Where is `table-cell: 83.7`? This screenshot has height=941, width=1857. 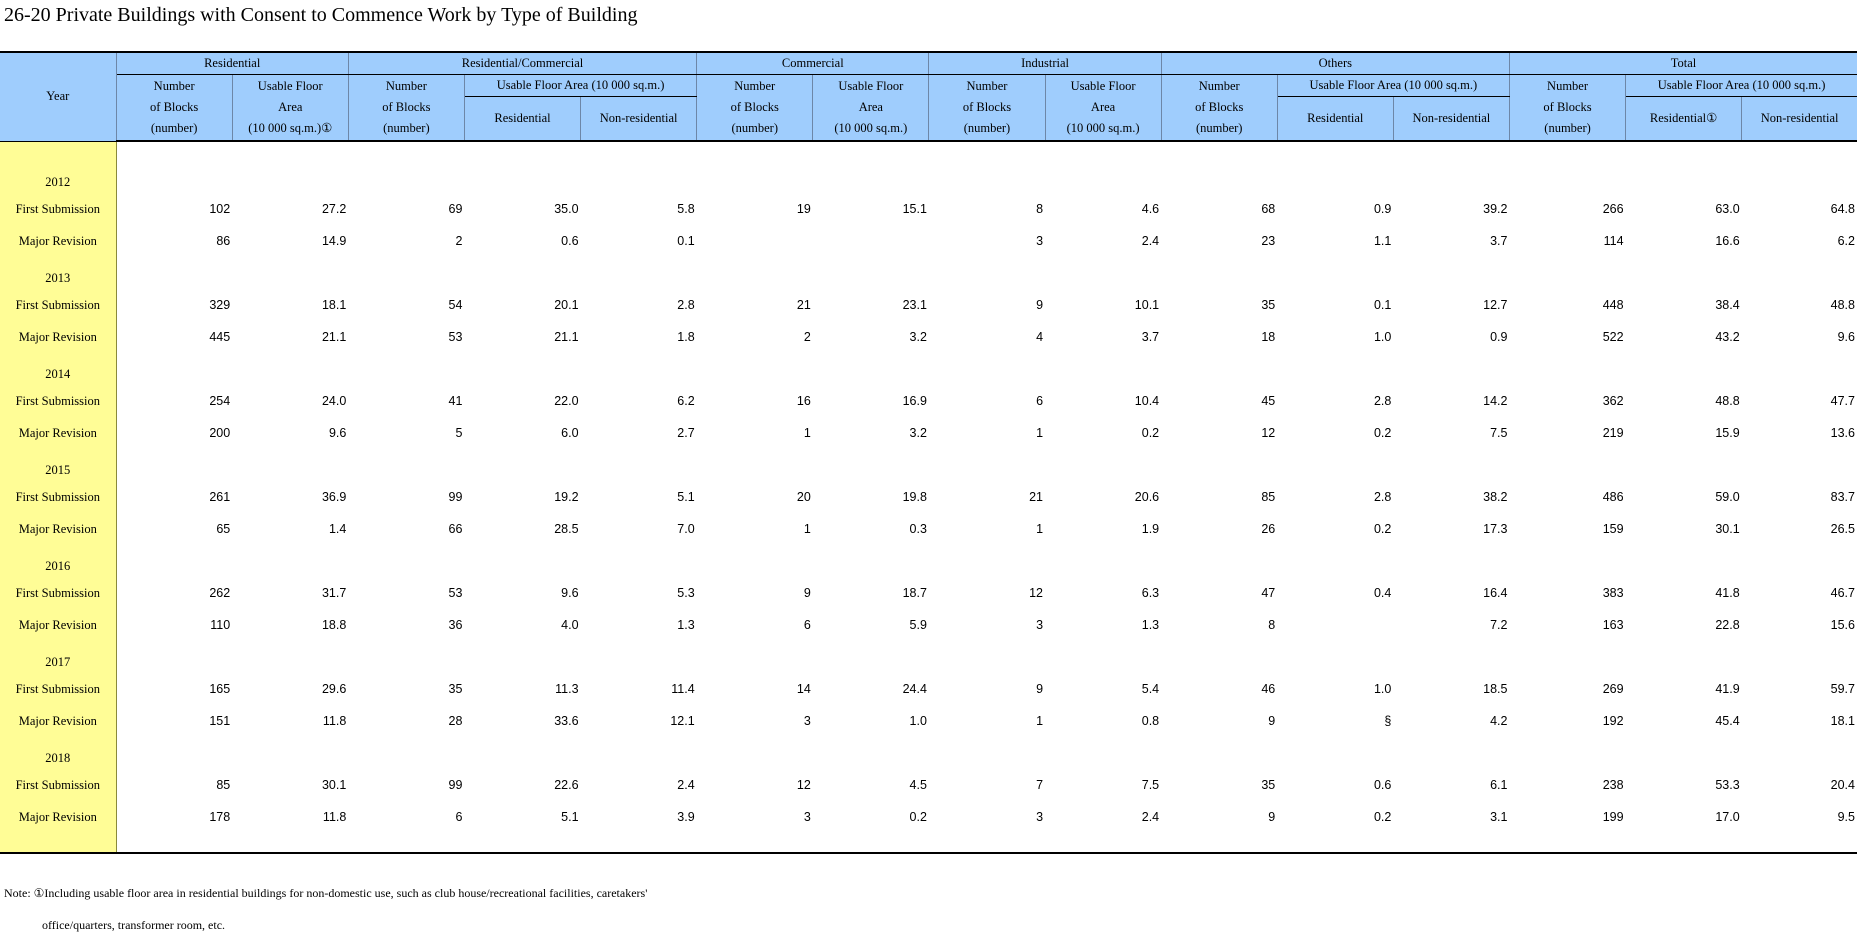 table-cell: 83.7 is located at coordinates (1842, 497).